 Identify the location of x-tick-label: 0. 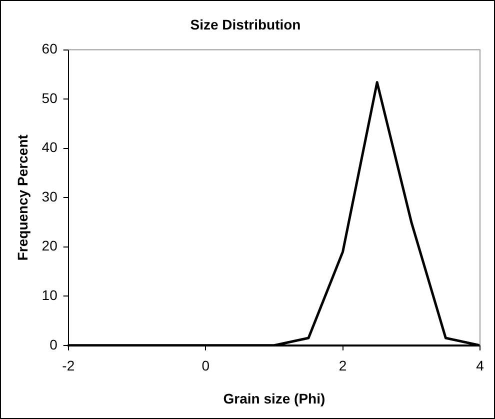
(206, 366).